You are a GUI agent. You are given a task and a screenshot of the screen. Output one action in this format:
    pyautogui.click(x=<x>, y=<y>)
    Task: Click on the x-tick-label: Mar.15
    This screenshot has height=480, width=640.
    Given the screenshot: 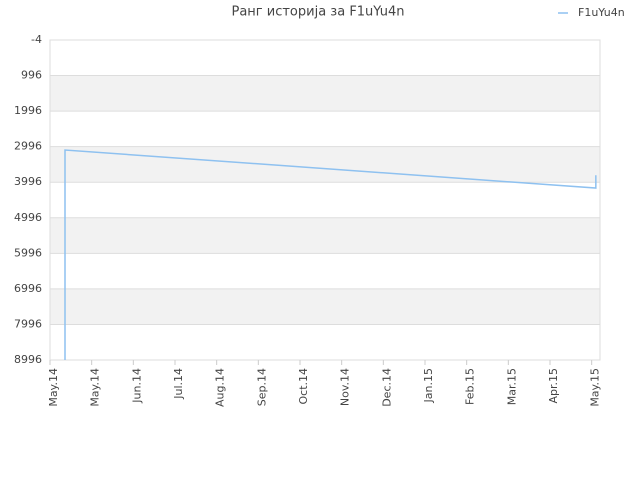 What is the action you would take?
    pyautogui.click(x=511, y=386)
    